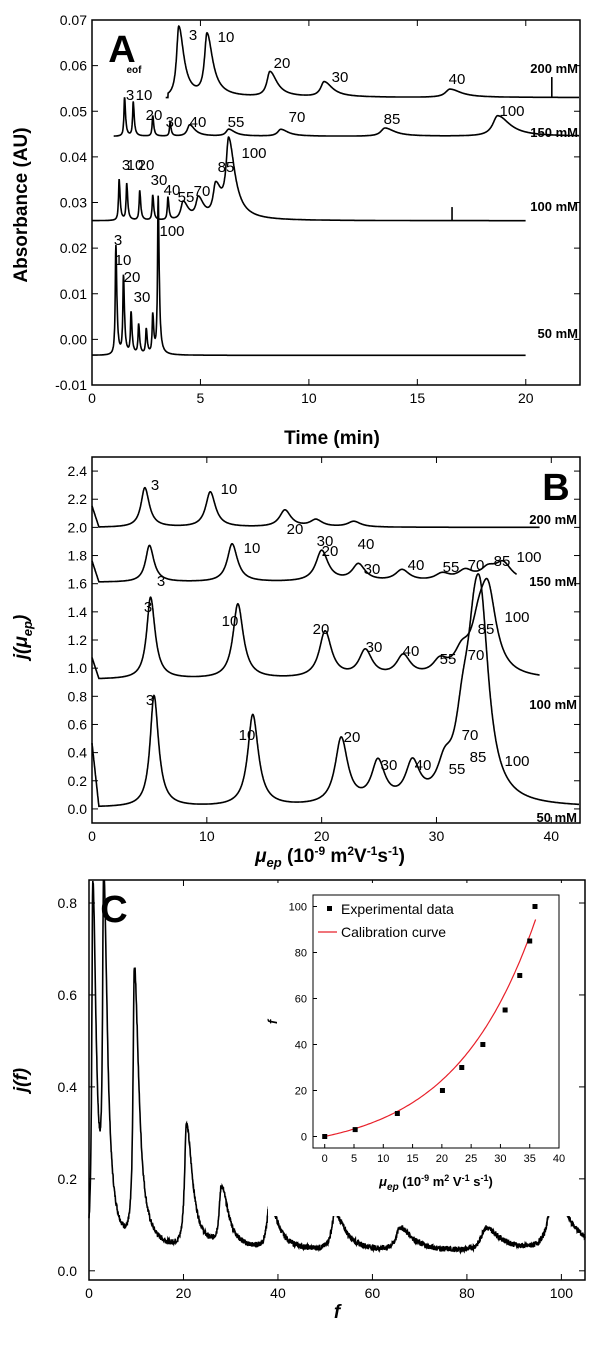 This screenshot has height=1354, width=592. What do you see at coordinates (260, 856) in the screenshot?
I see `x-axis-label-part: μ` at bounding box center [260, 856].